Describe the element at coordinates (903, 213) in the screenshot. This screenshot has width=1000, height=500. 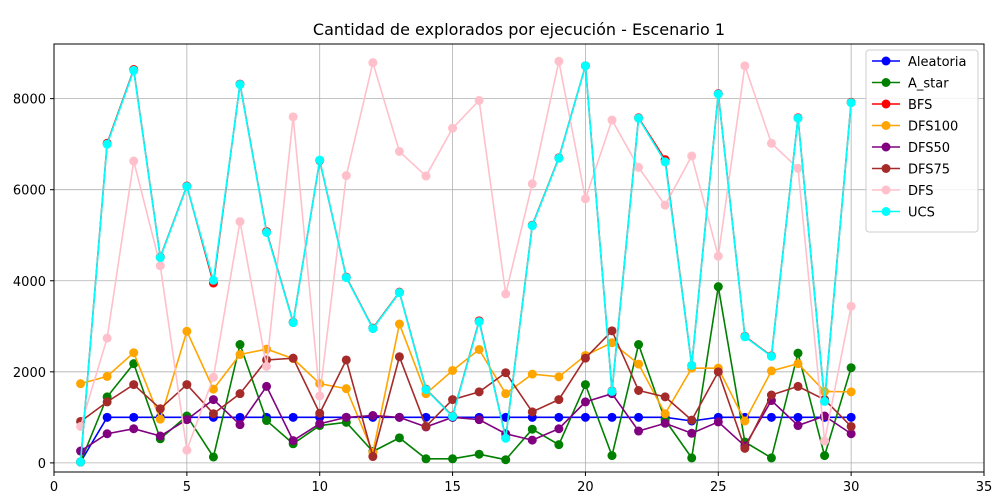
I see `legend-item: UCS` at that location.